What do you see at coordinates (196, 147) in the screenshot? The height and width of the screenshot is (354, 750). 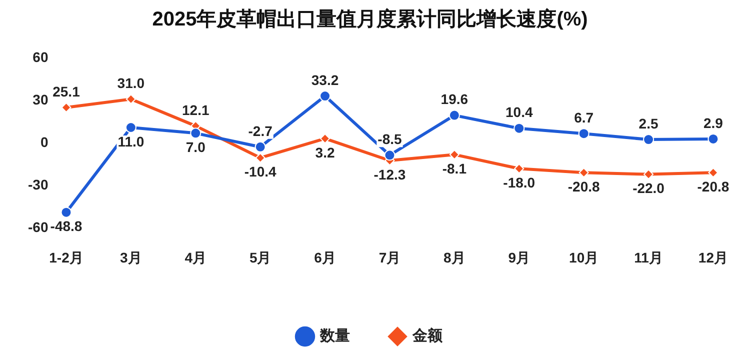 I see `data-label: 7.0` at bounding box center [196, 147].